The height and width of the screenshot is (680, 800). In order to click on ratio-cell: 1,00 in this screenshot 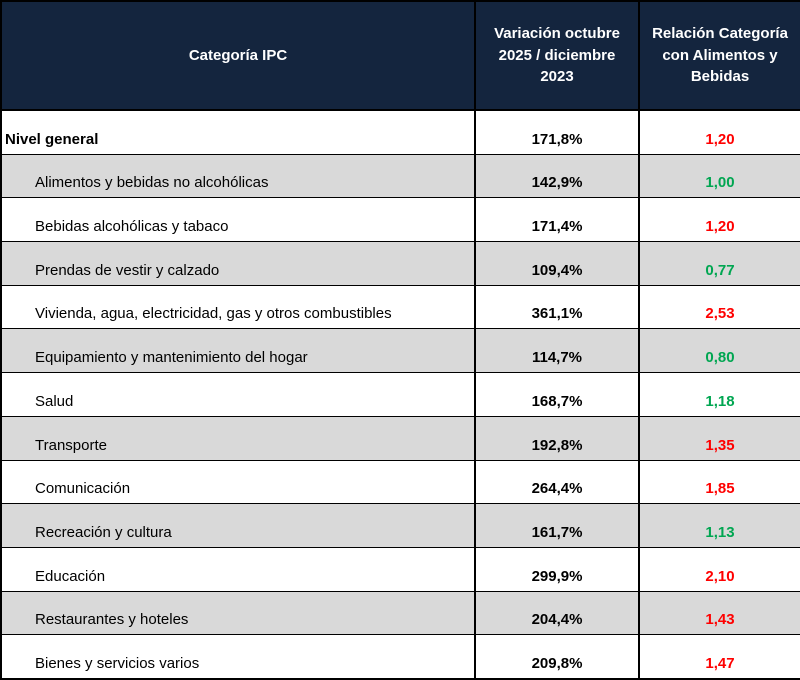, I will do `click(719, 176)`.